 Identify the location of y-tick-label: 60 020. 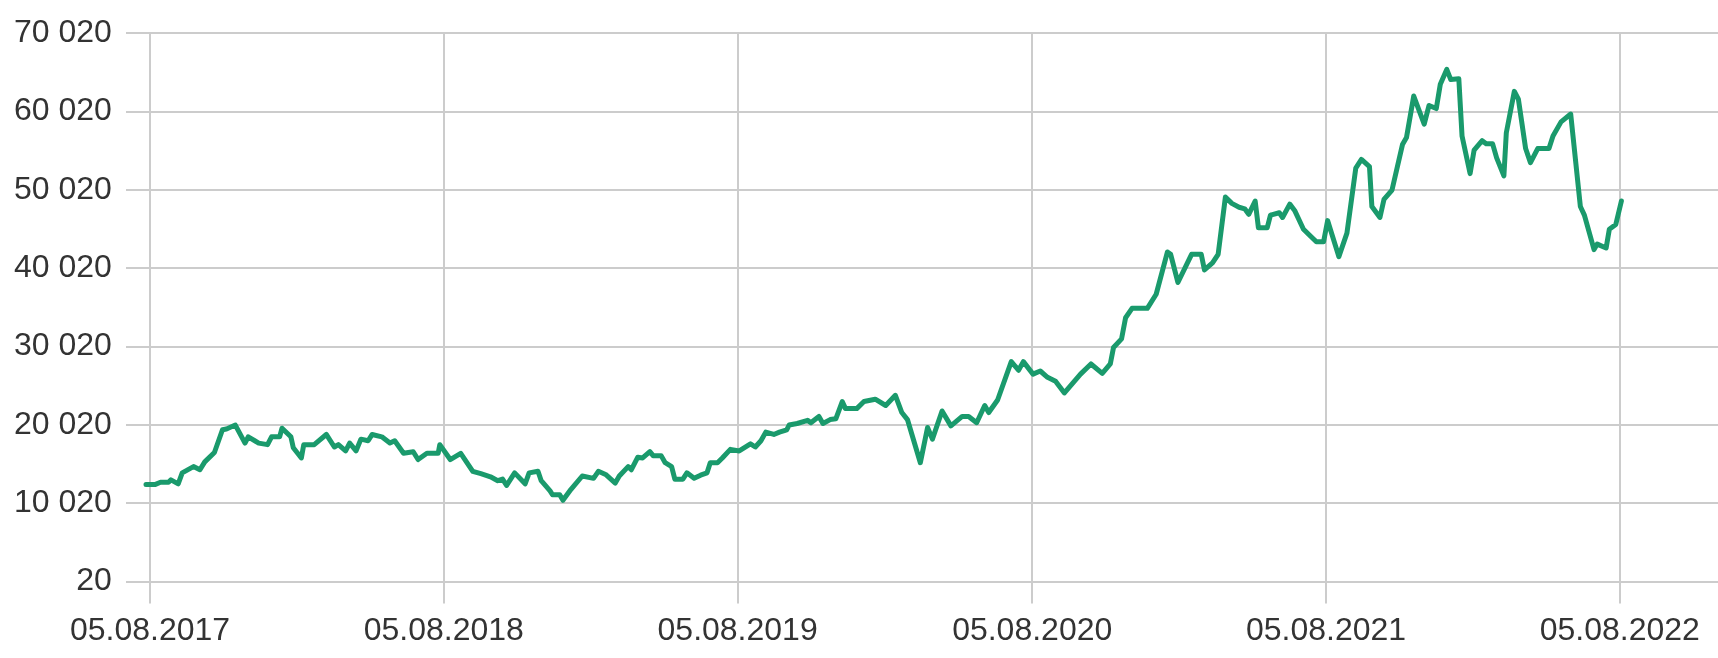
(63, 109).